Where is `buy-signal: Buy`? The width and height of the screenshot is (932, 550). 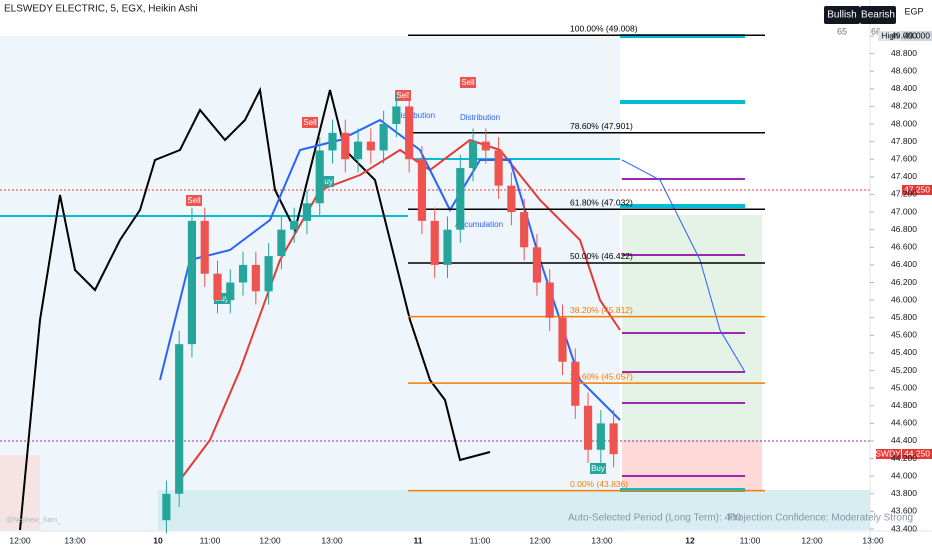 buy-signal: Buy is located at coordinates (598, 468).